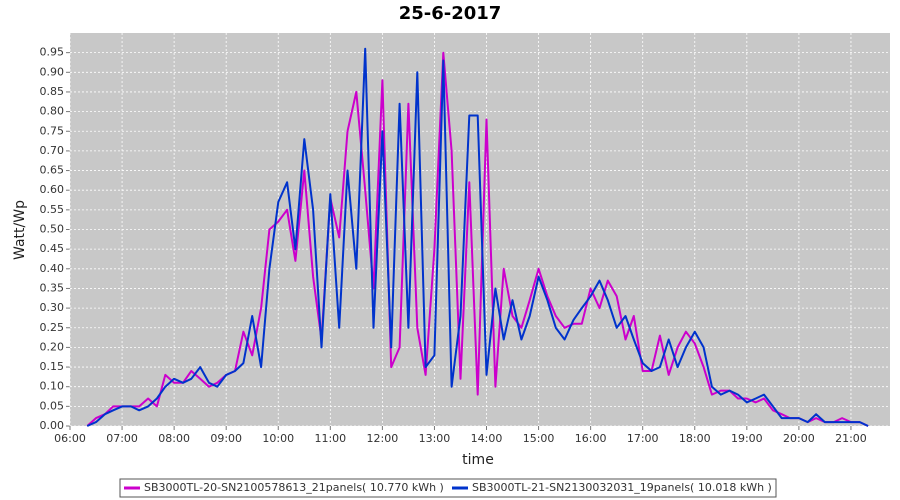 The width and height of the screenshot is (900, 500). I want to click on x-tick-label: 18:00, so click(695, 438).